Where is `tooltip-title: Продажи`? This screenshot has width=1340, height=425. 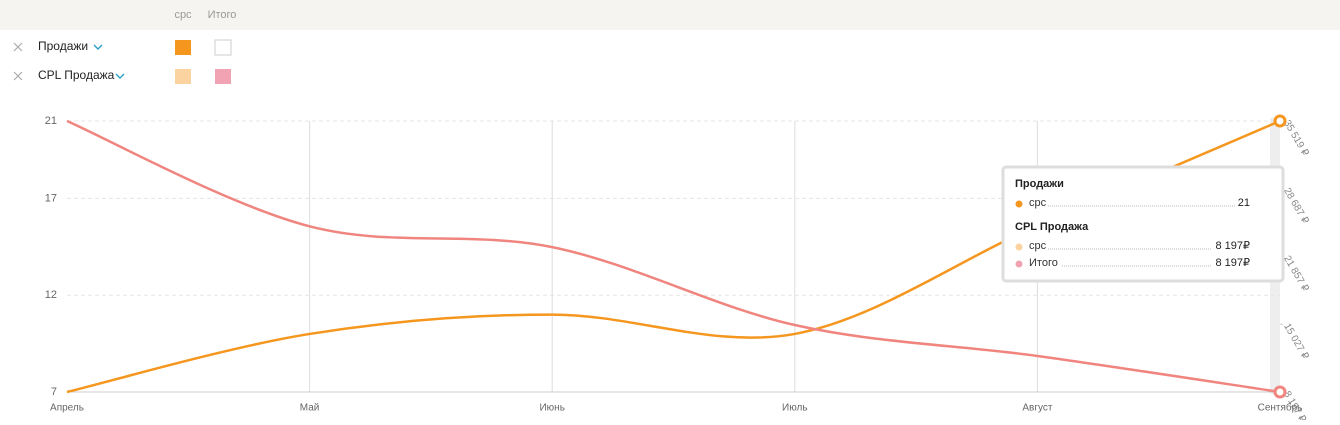 tooltip-title: Продажи is located at coordinates (1039, 184).